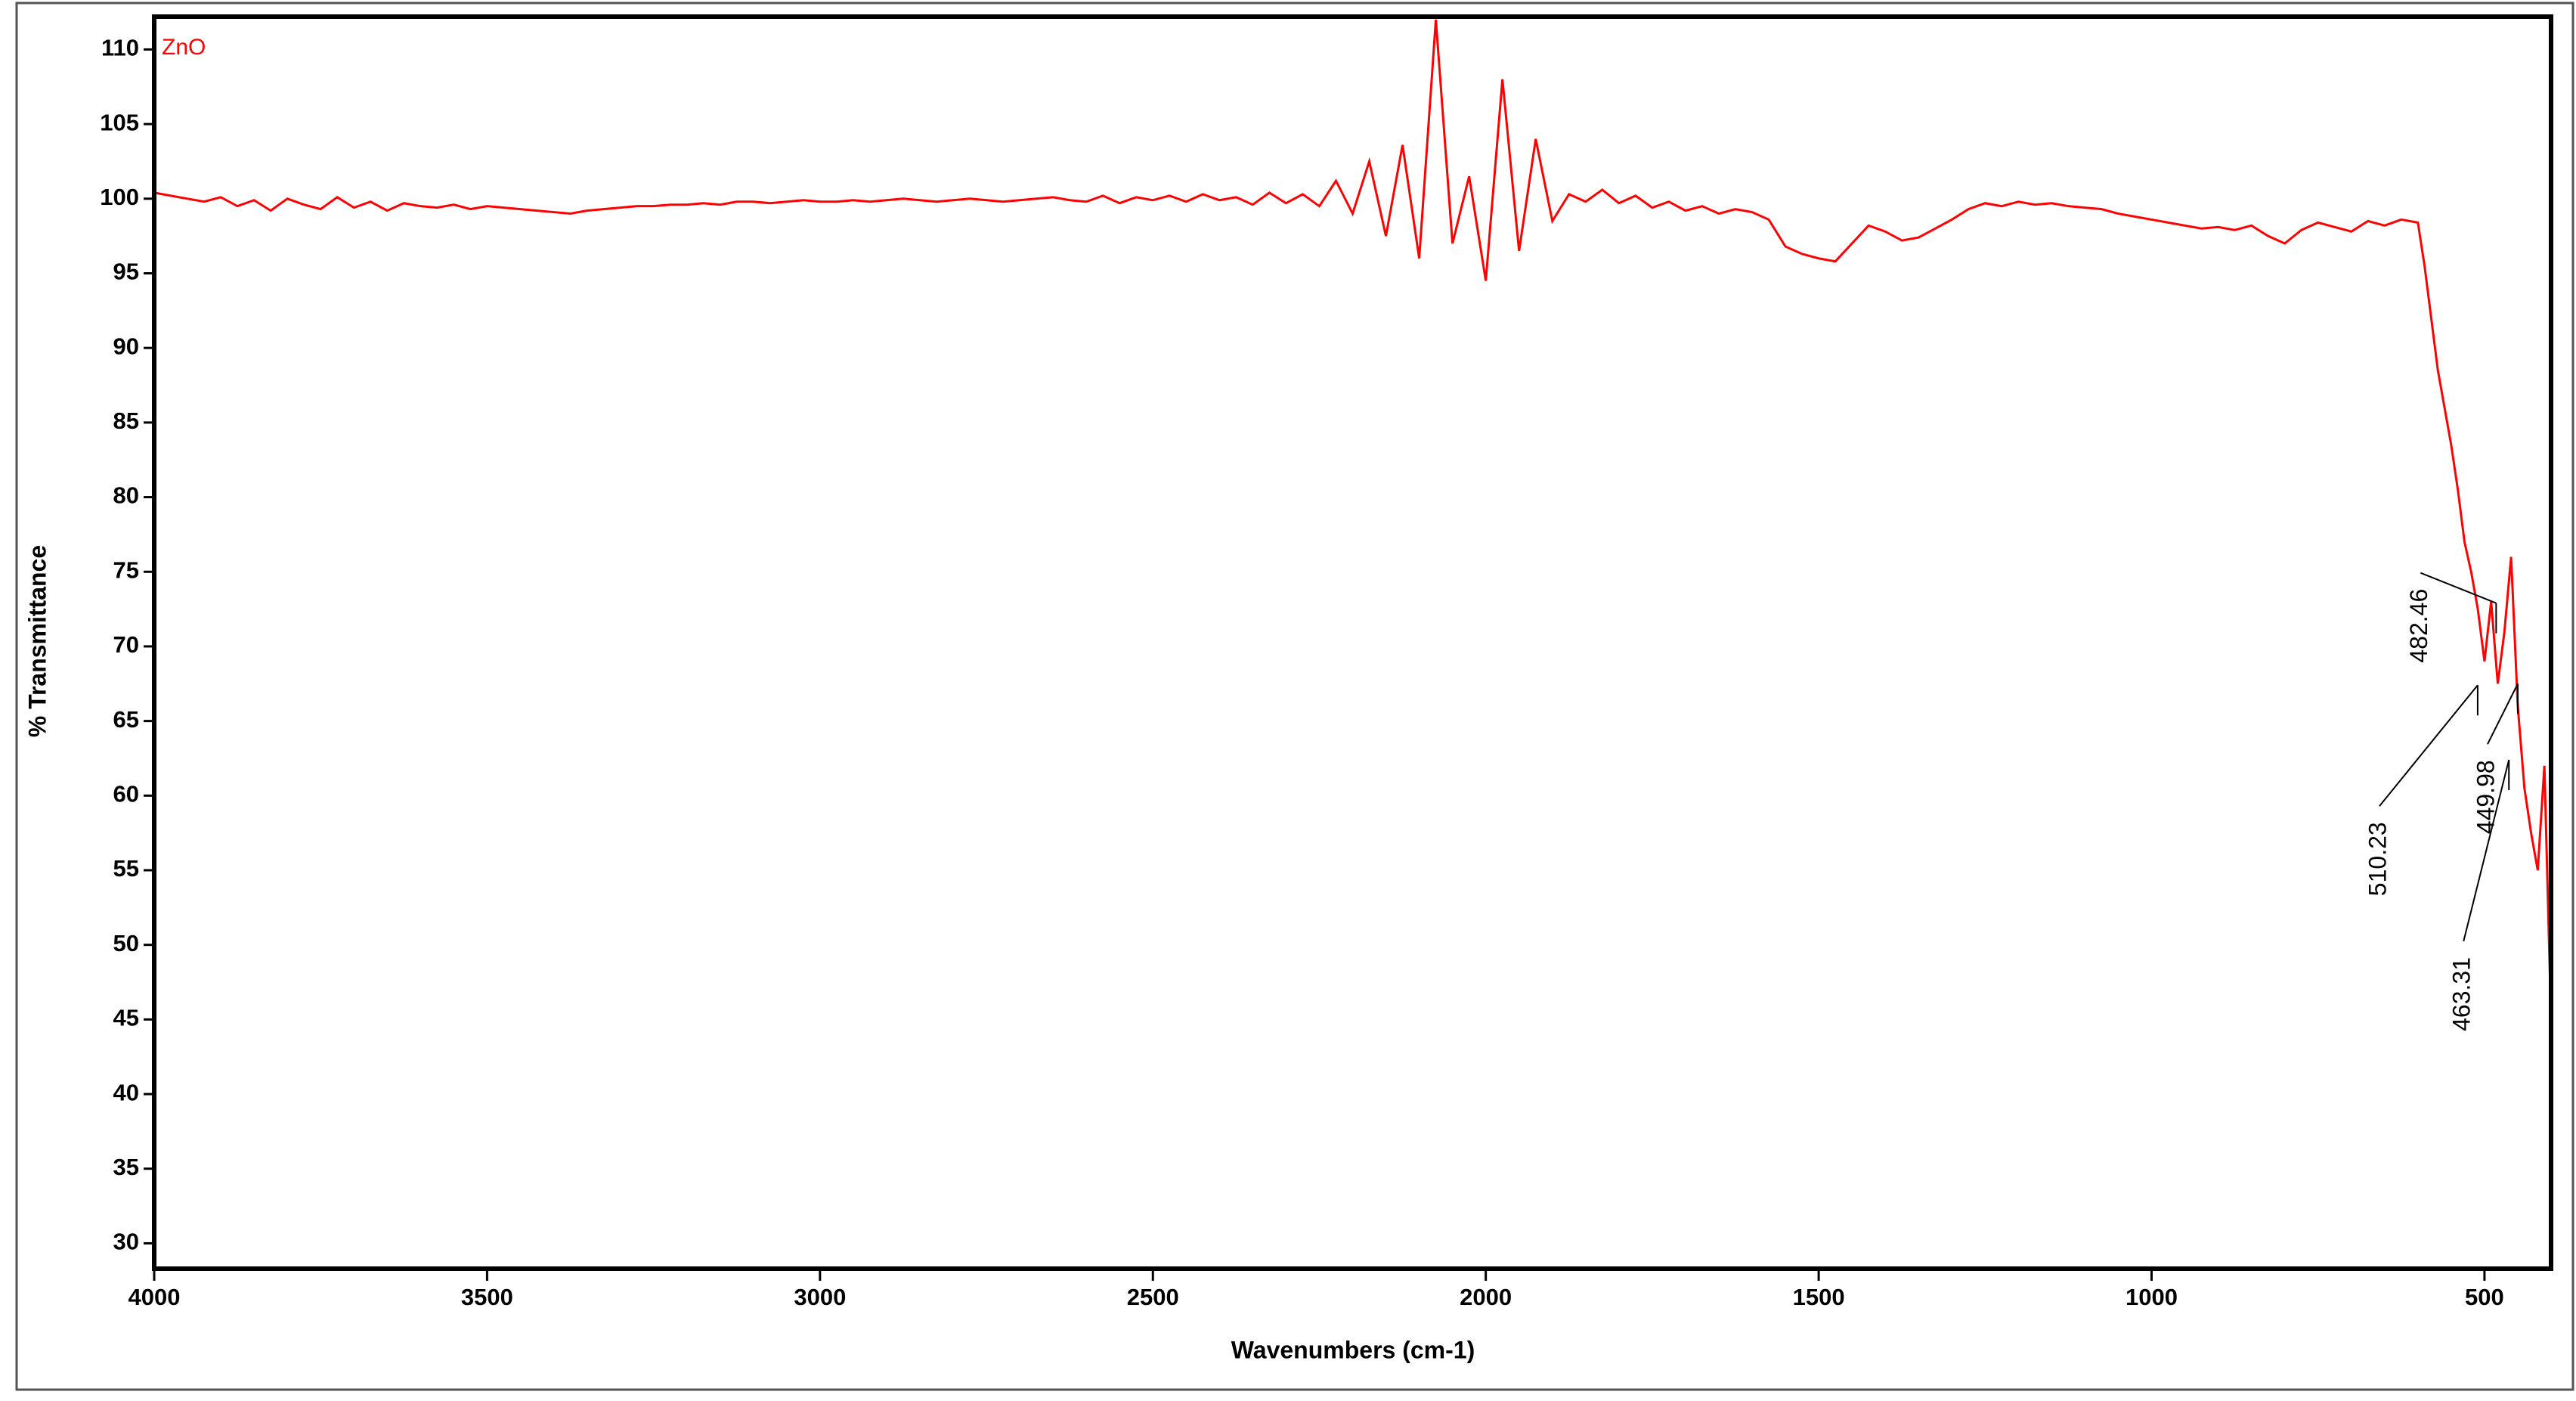 This screenshot has height=1401, width=2576. Describe the element at coordinates (2377, 859) in the screenshot. I see `peak-label: 510.23` at that location.